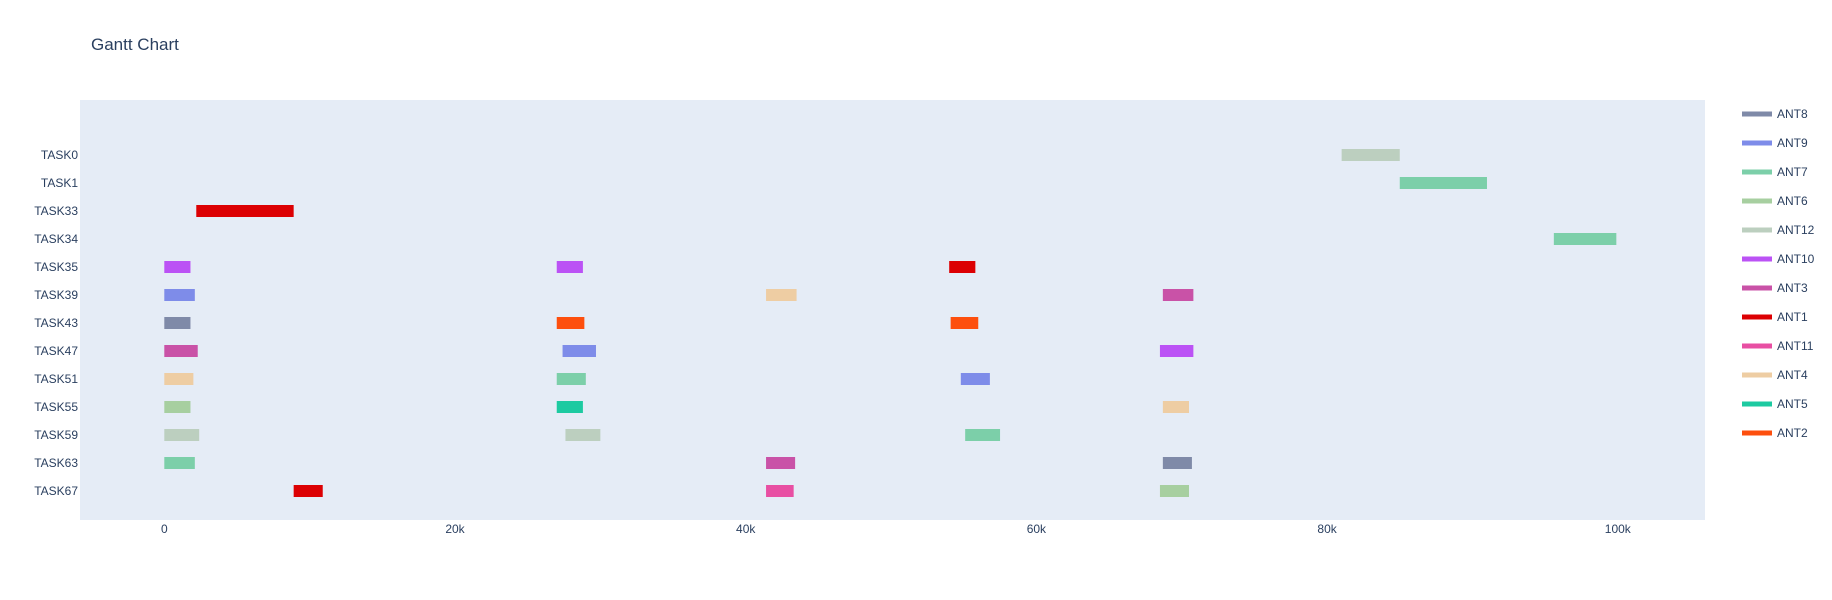 The height and width of the screenshot is (600, 1832). Describe the element at coordinates (1792, 288) in the screenshot. I see `legend-label: ANT3` at that location.